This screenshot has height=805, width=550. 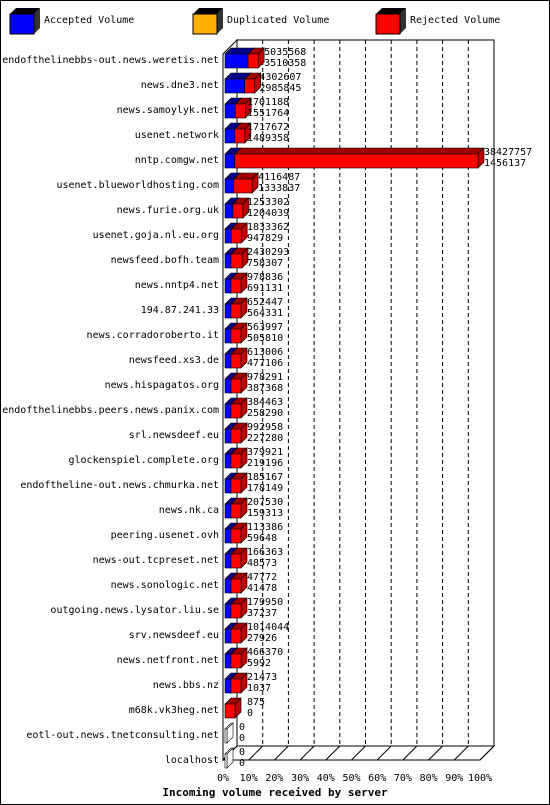 What do you see at coordinates (143, 460) in the screenshot?
I see `category-label: glockenspiel.complete.org` at bounding box center [143, 460].